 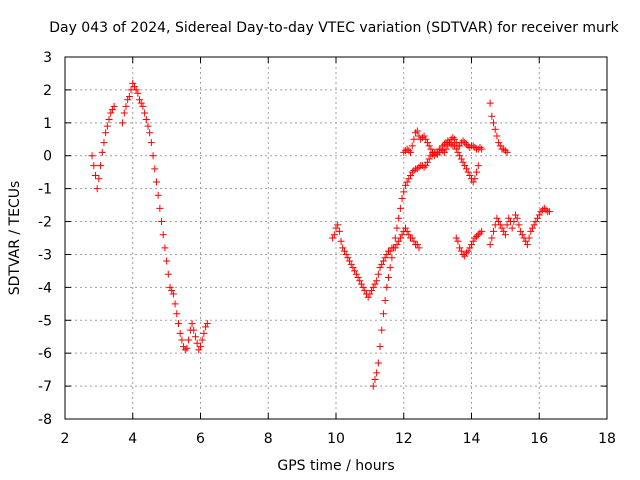 What do you see at coordinates (469, 243) in the screenshot?
I see `series-segment-e` at bounding box center [469, 243].